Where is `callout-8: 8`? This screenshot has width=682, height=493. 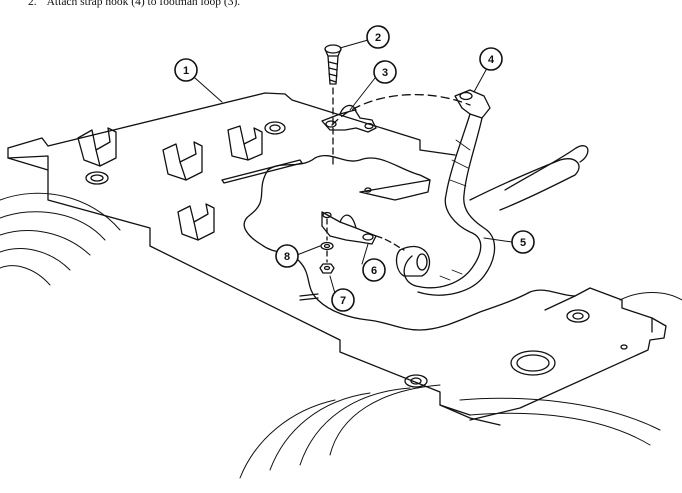 callout-8: 8 is located at coordinates (287, 256).